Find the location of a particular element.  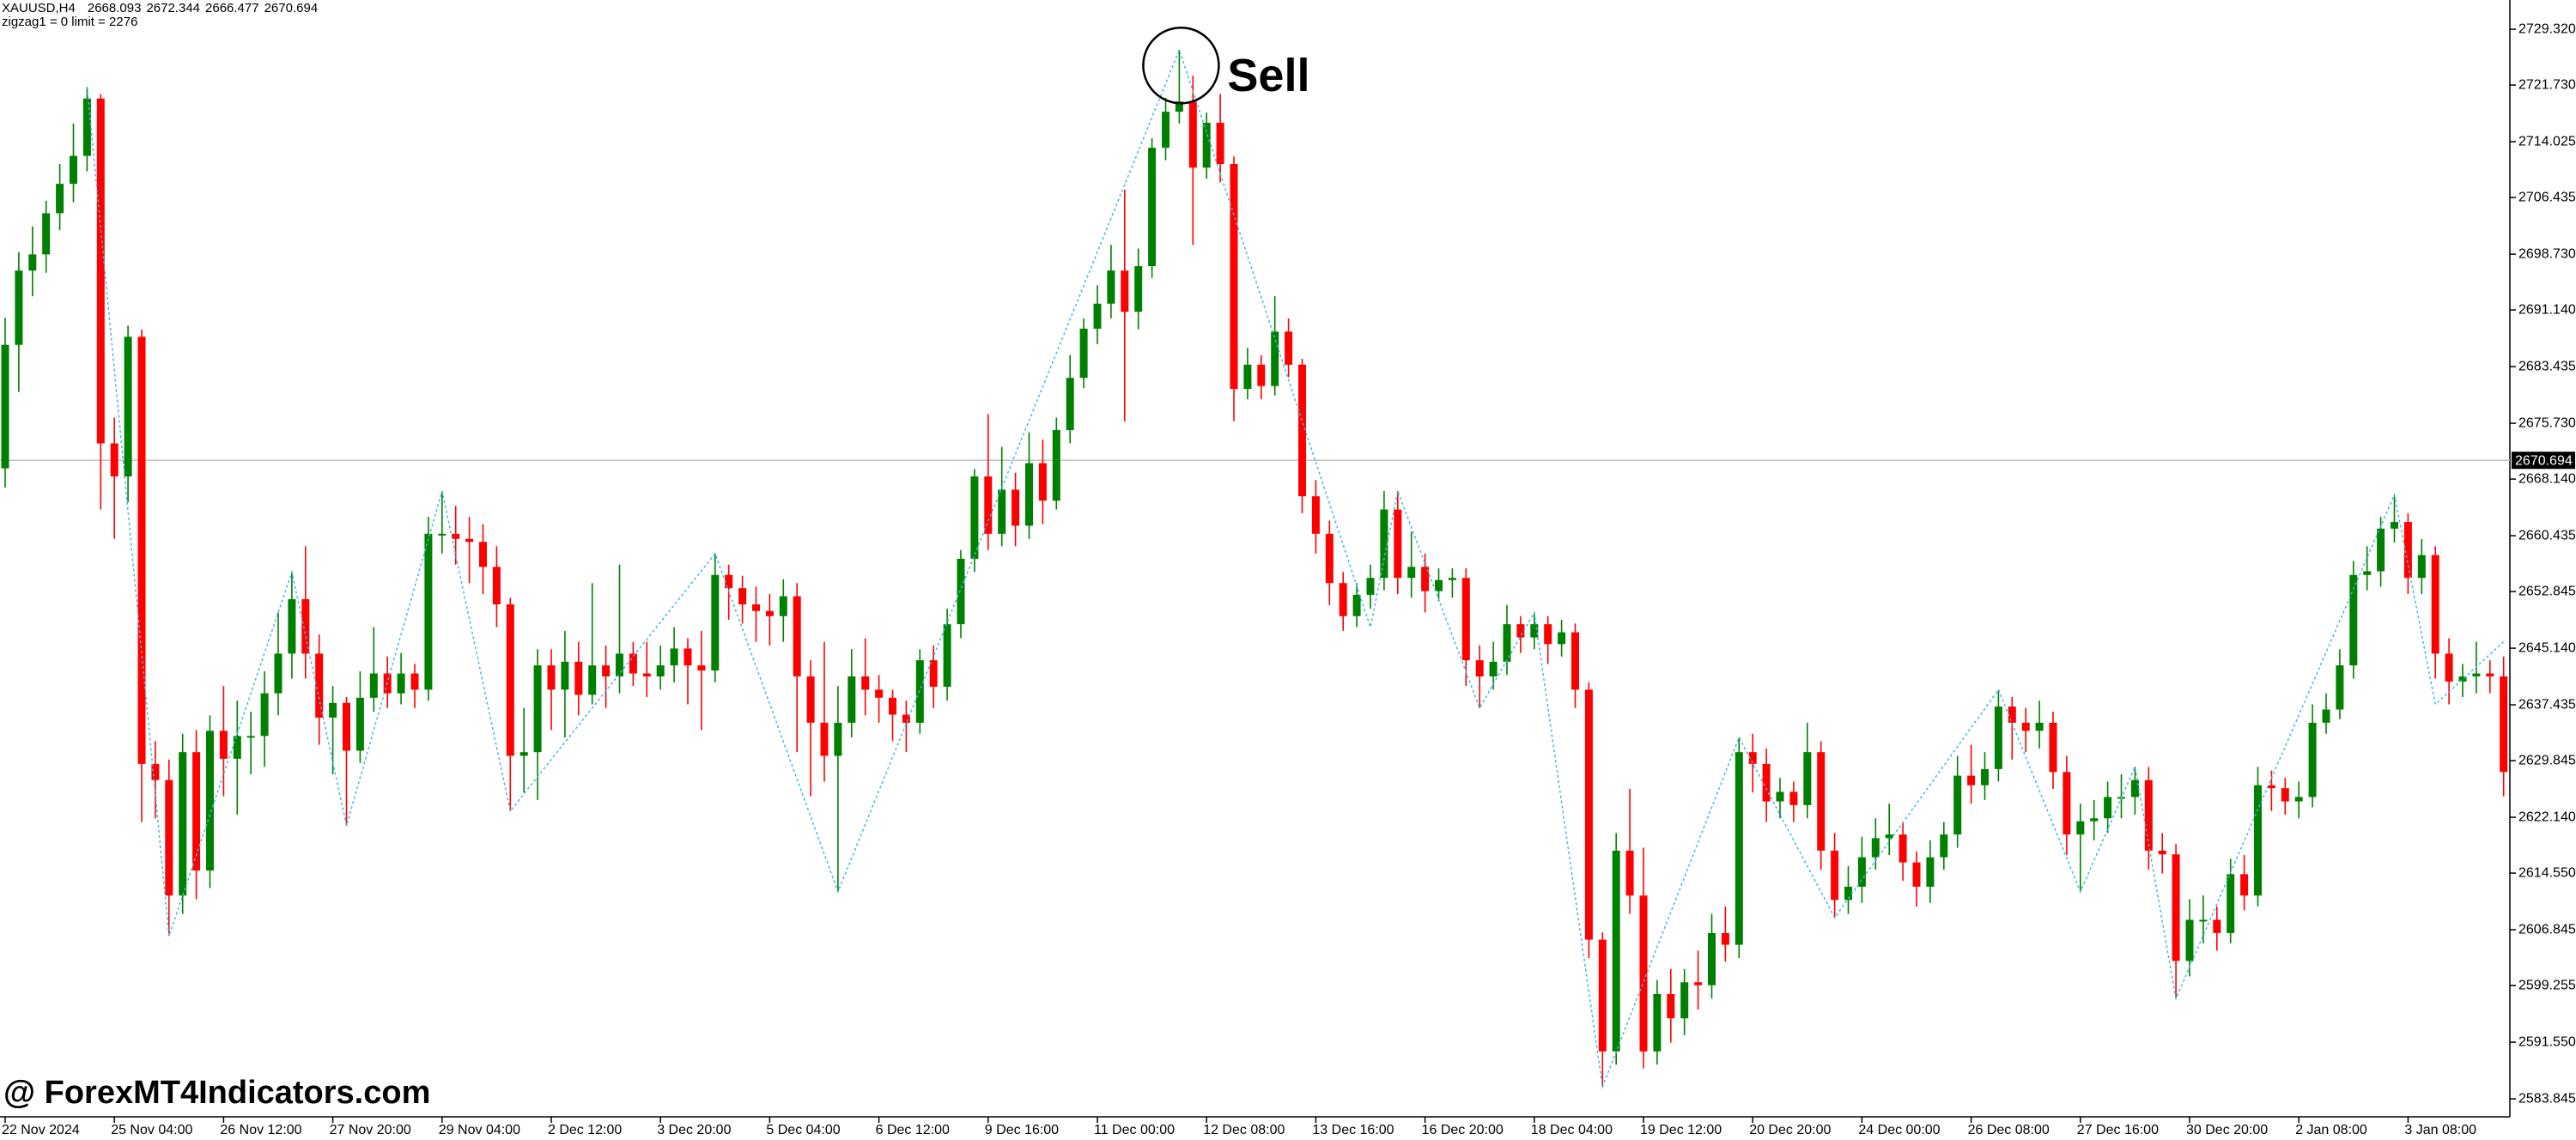

x-tick-label: 26 Dec 08:00 is located at coordinates (2009, 1130).